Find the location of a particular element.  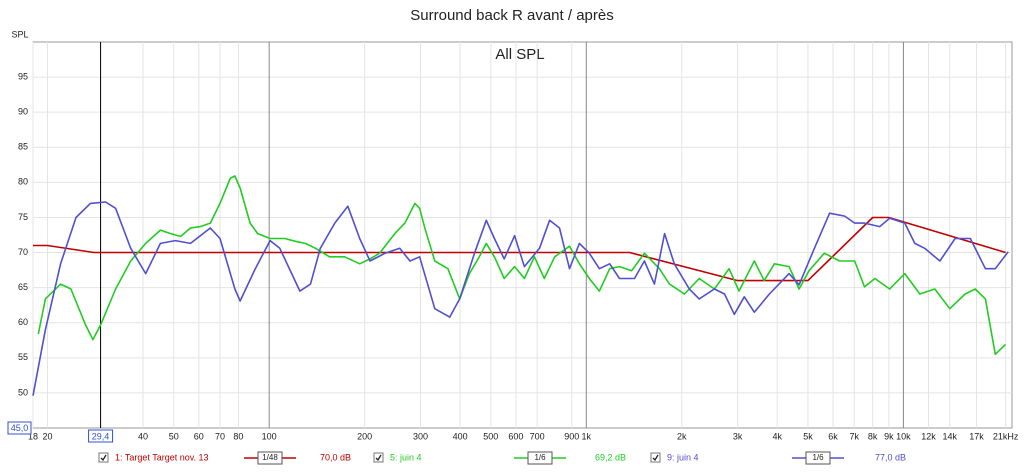

x-tick-label: 20 is located at coordinates (48, 436).